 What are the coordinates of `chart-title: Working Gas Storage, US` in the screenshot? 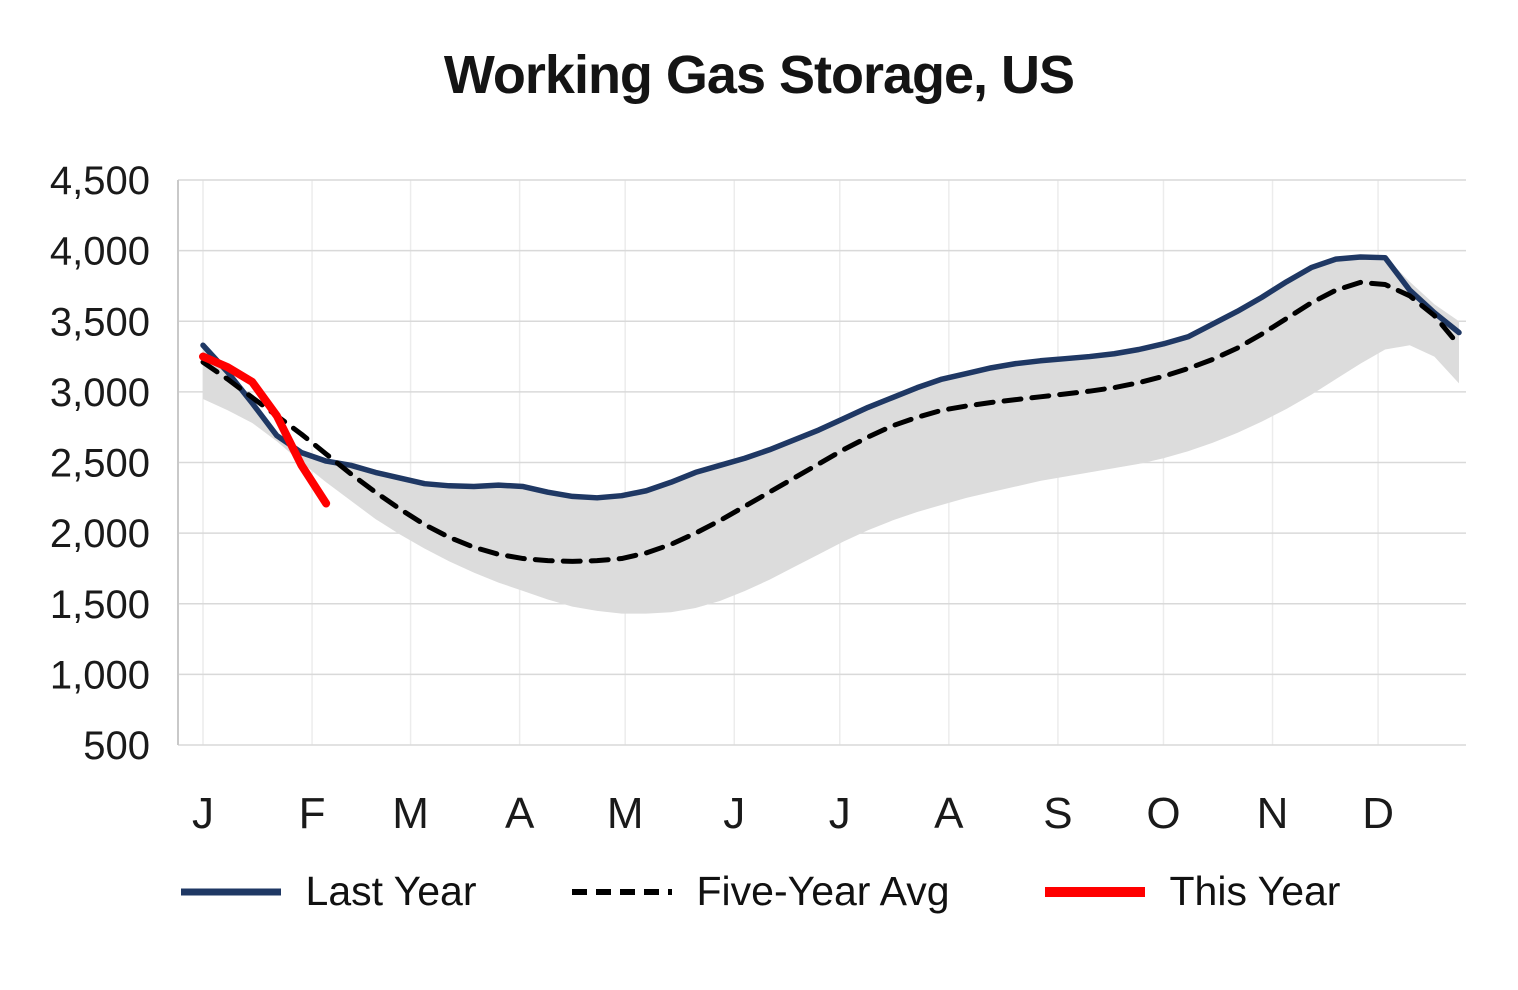 It's located at (759, 75).